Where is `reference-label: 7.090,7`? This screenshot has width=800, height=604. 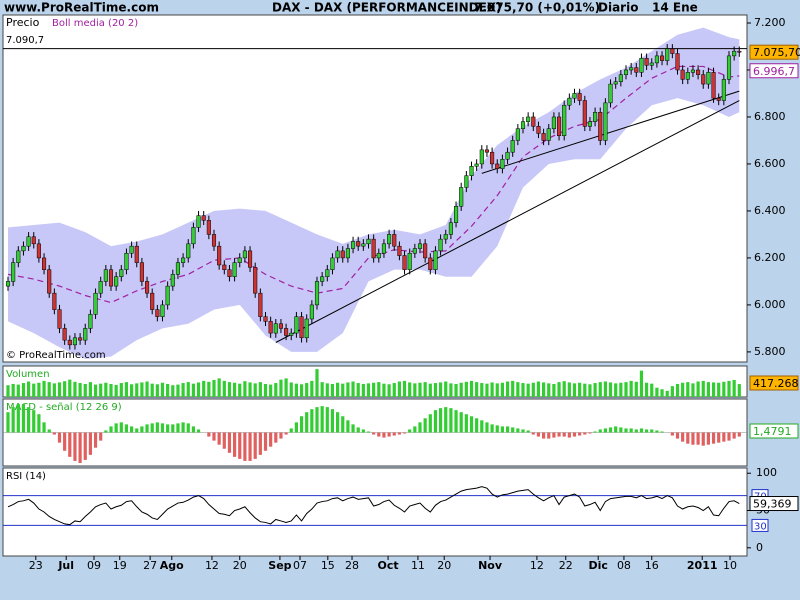 reference-label: 7.090,7 is located at coordinates (25, 40).